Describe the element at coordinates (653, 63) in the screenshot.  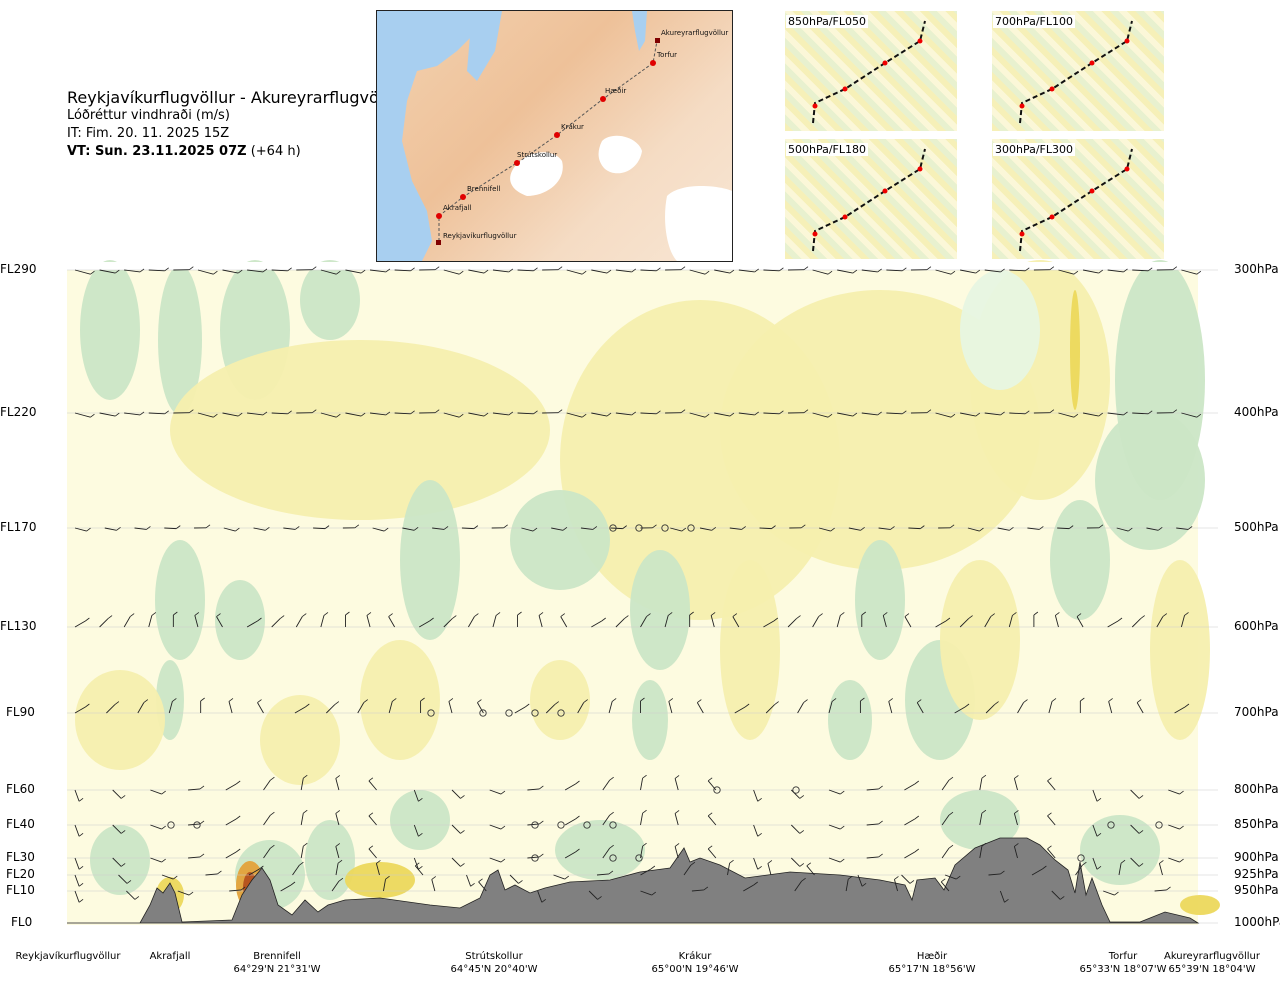
I see `waypoint-marker` at that location.